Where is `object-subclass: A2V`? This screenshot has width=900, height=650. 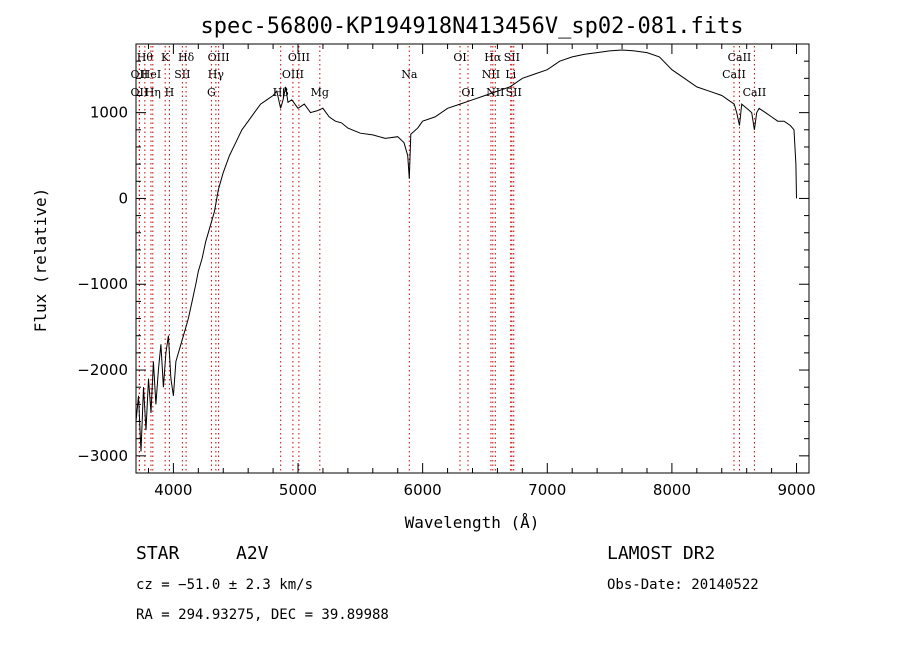 object-subclass: A2V is located at coordinates (252, 553).